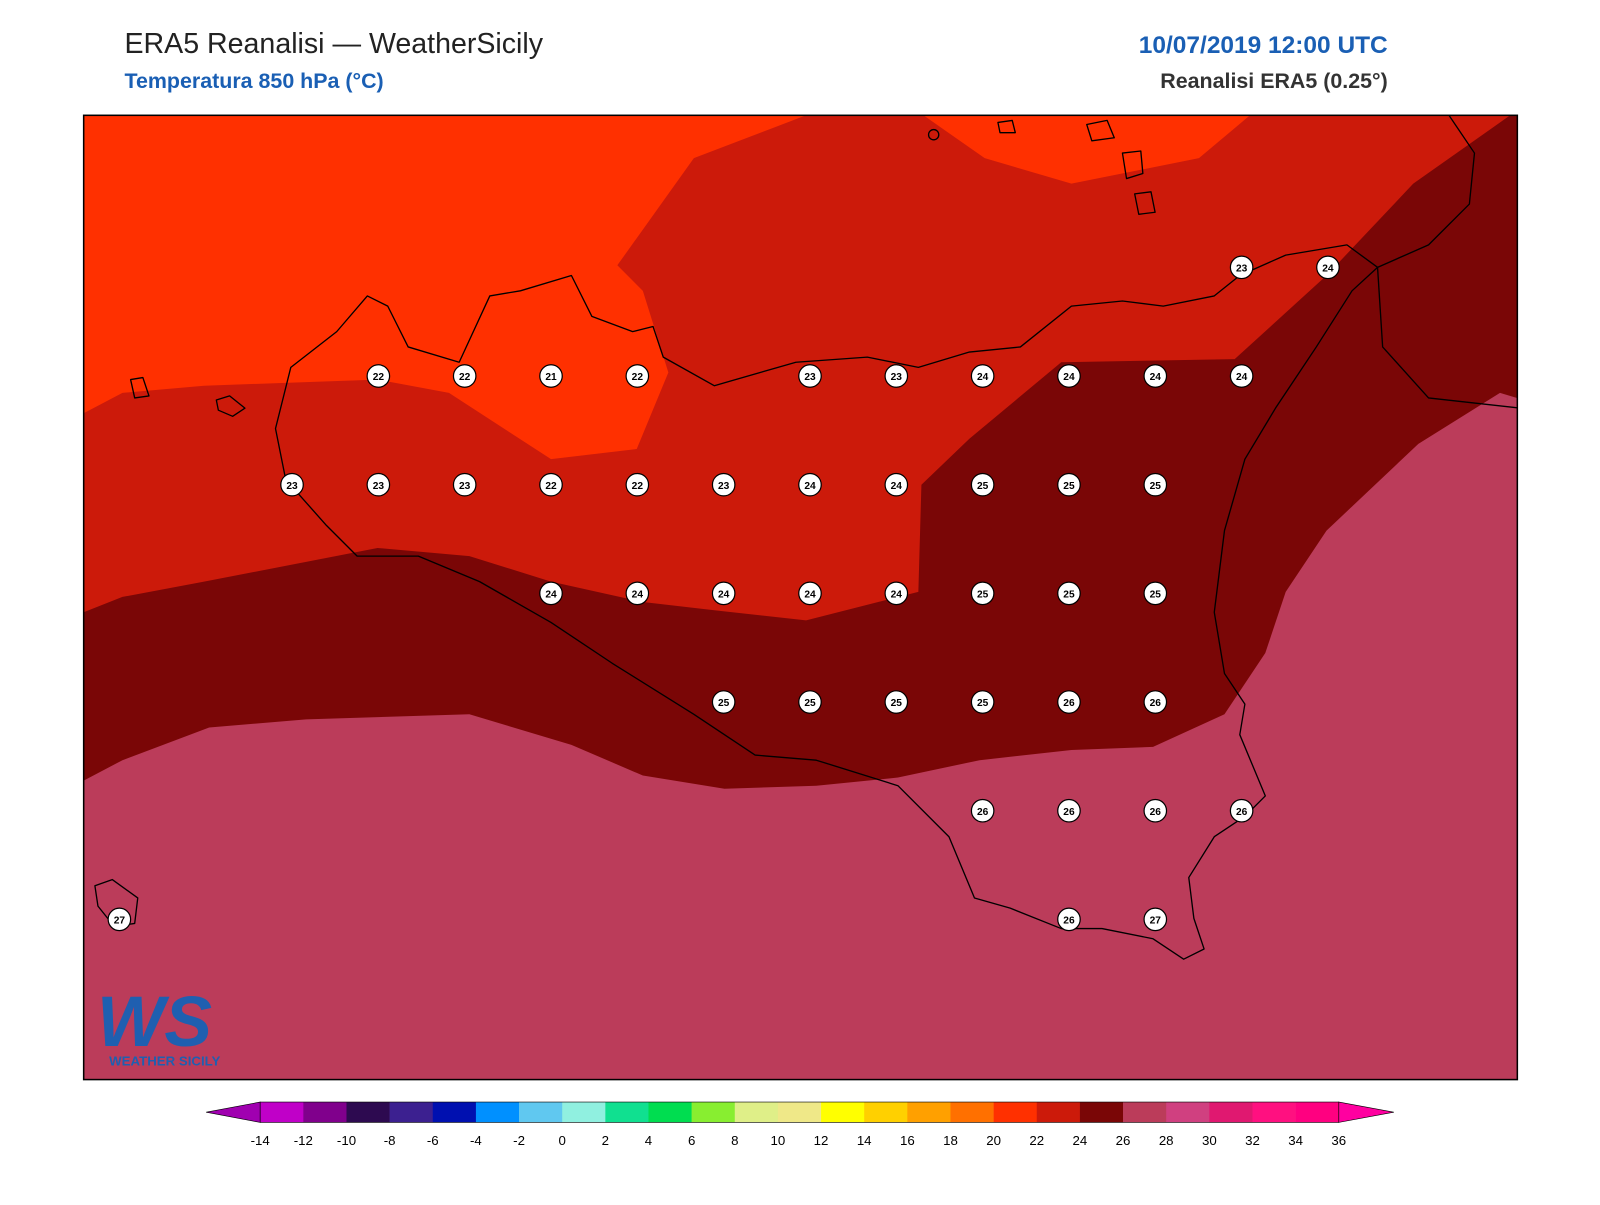 The width and height of the screenshot is (1600, 1205). What do you see at coordinates (778, 1140) in the screenshot?
I see `colorbar-tick-label: 10` at bounding box center [778, 1140].